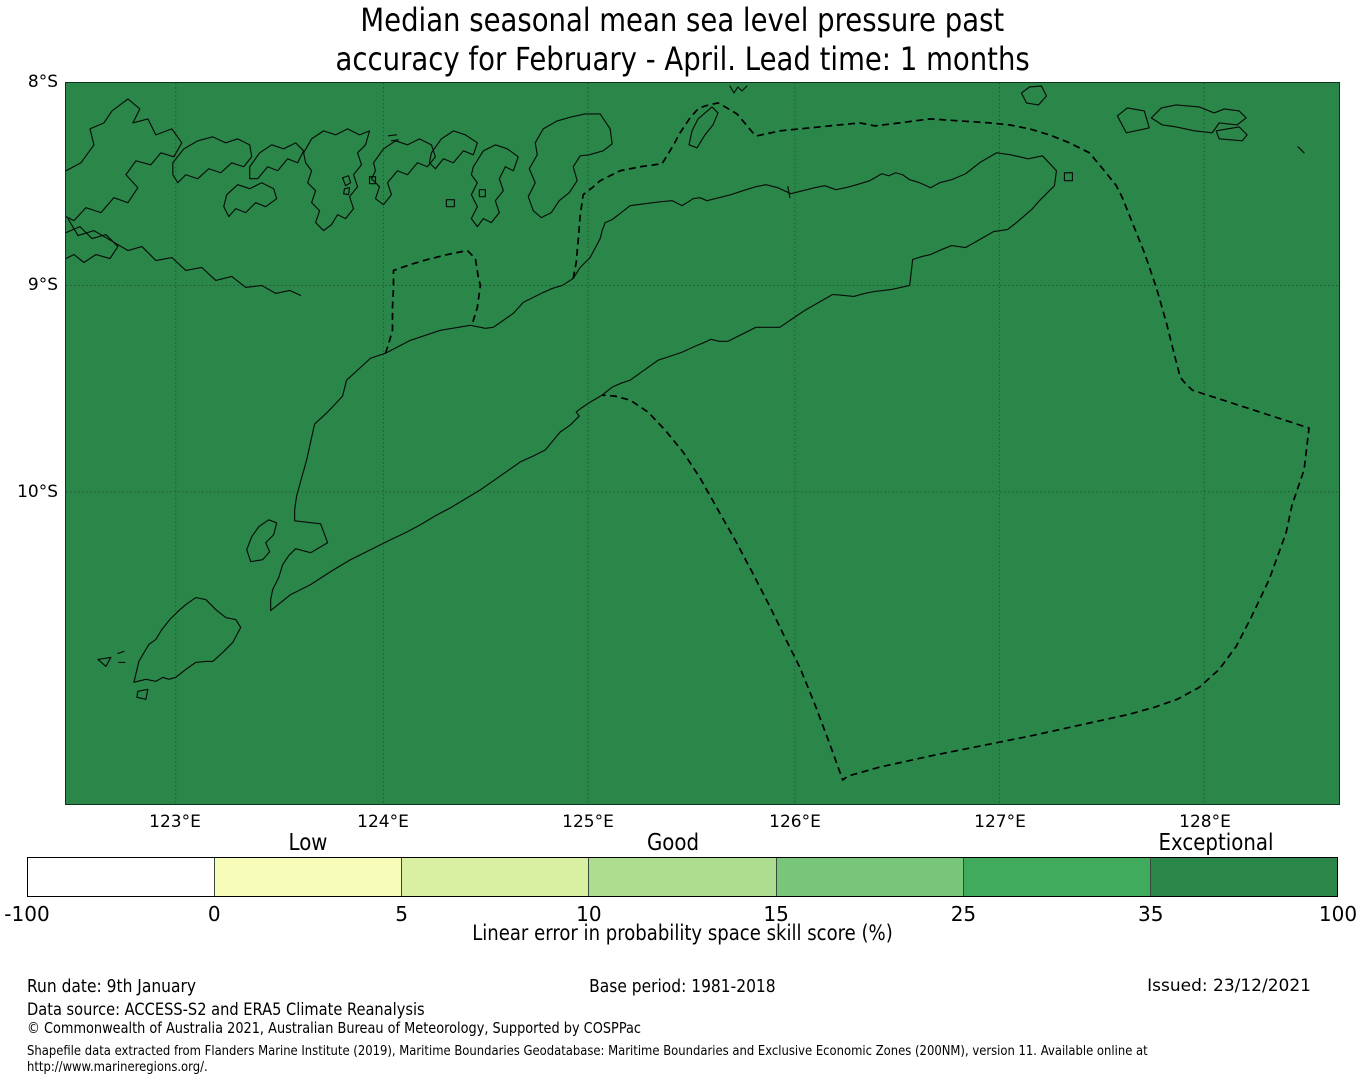 Image resolution: width=1365 pixels, height=1080 pixels. Describe the element at coordinates (27, 914) in the screenshot. I see `colorbar-tick-label: -100` at that location.